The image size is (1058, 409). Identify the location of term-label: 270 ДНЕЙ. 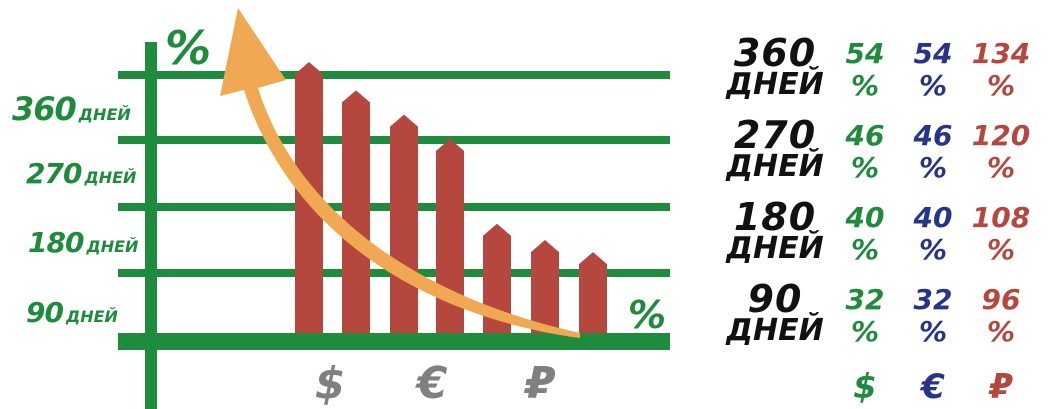
(775, 149).